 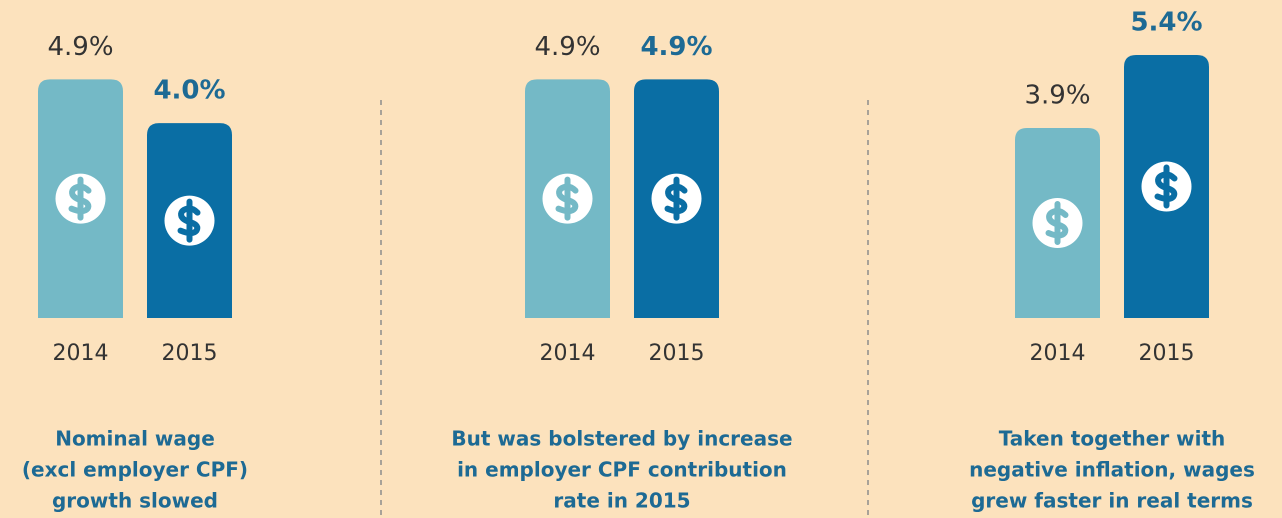 What do you see at coordinates (135, 470) in the screenshot?
I see `caption: (excl employer CPF)` at bounding box center [135, 470].